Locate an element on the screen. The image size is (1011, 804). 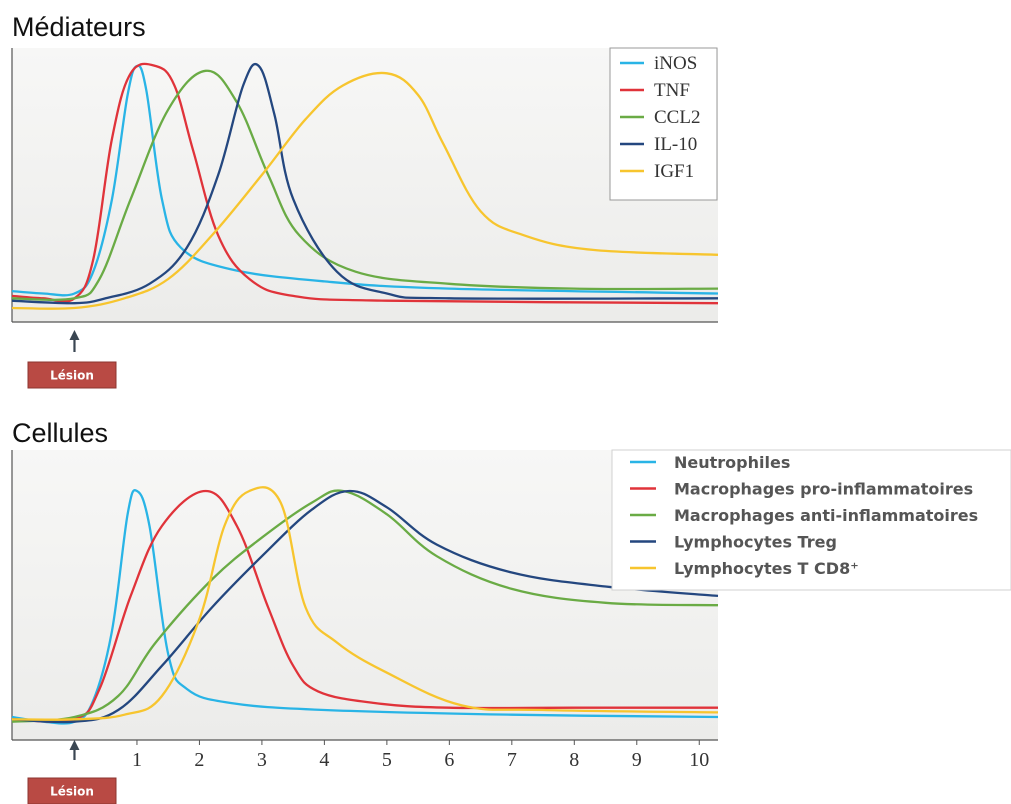
mediateurs-lesion-label: Lésion is located at coordinates (72, 376).